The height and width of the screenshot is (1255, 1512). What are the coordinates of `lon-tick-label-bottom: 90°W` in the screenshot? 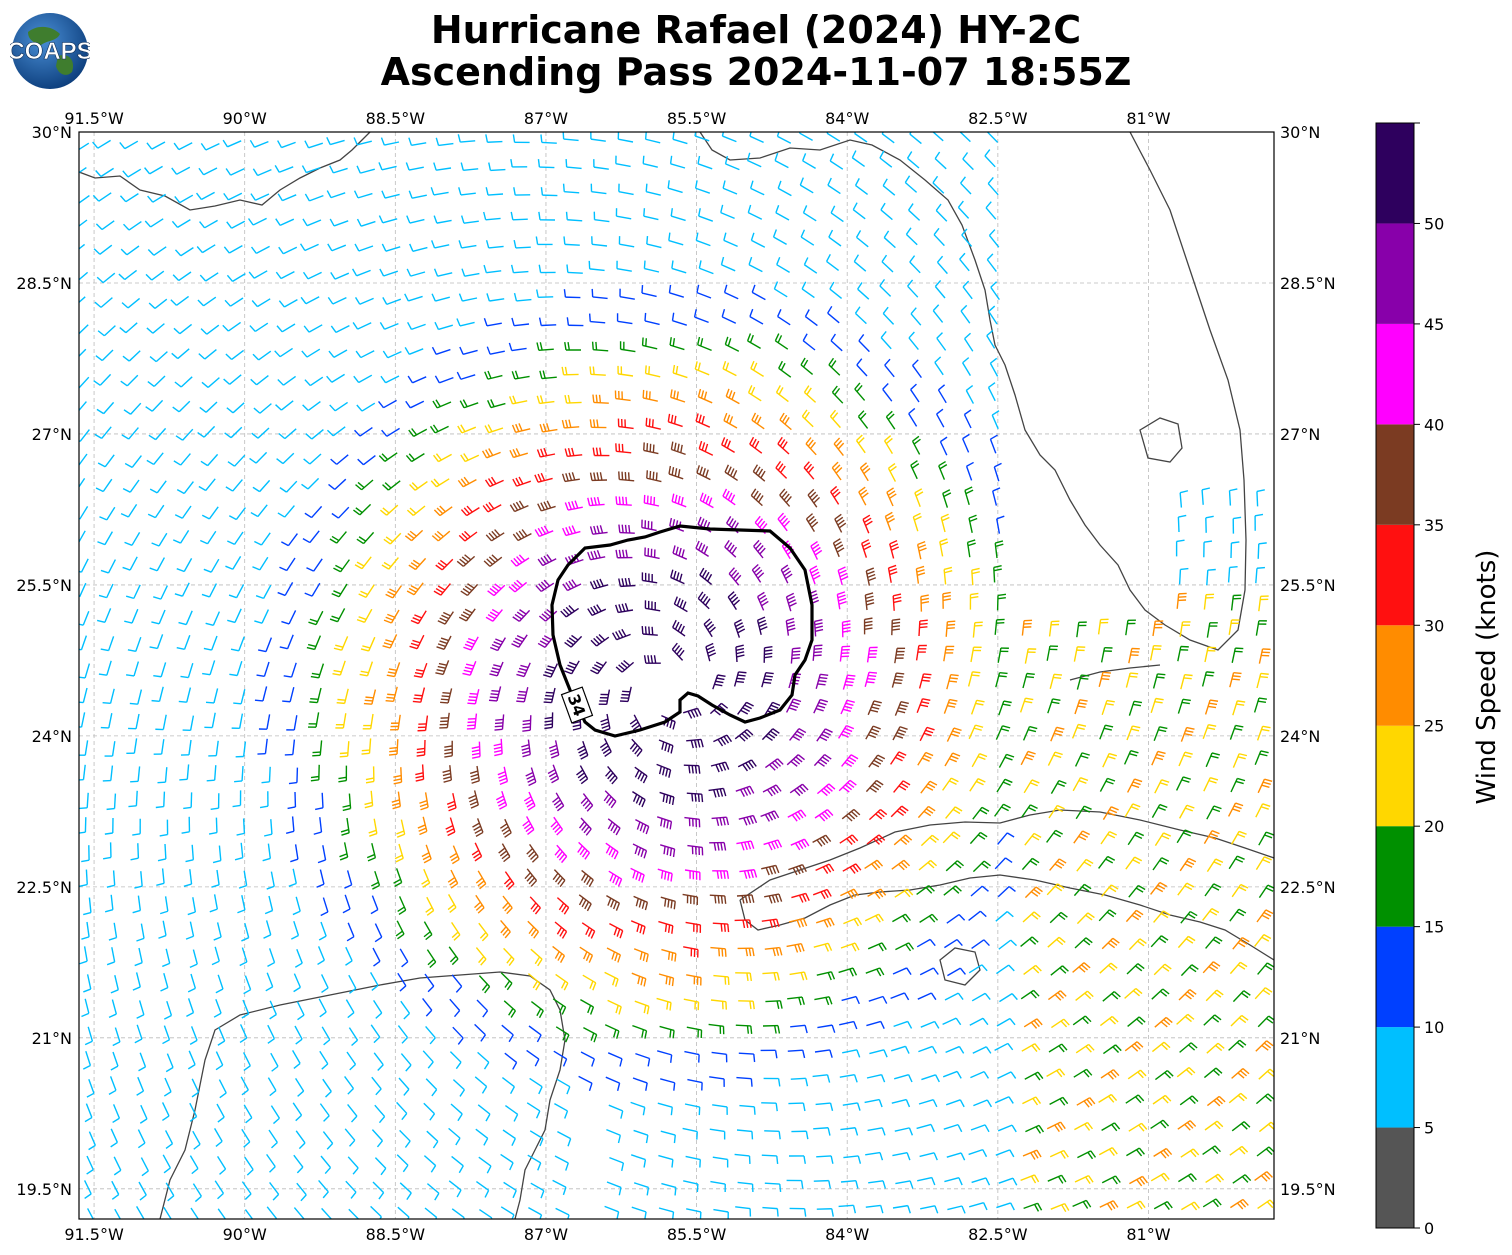 It's located at (245, 1234).